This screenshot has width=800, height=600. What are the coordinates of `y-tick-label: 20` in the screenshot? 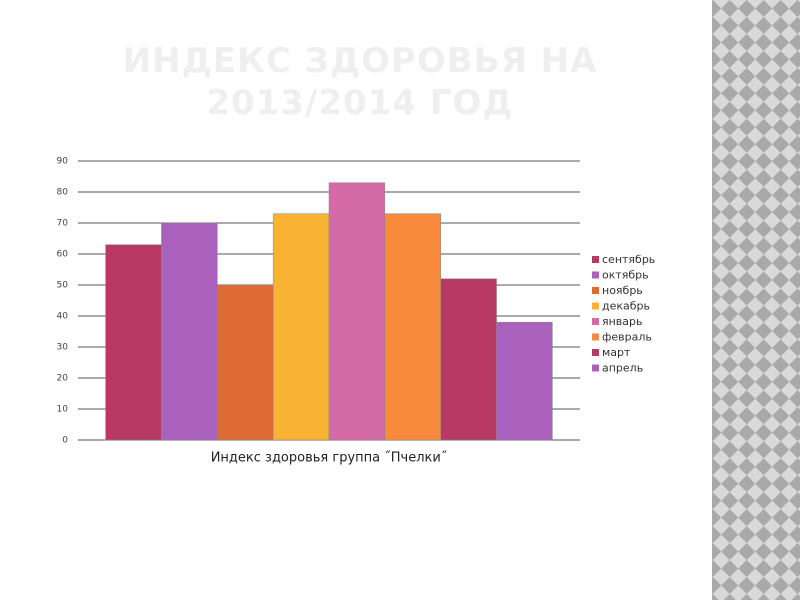 It's located at (63, 379).